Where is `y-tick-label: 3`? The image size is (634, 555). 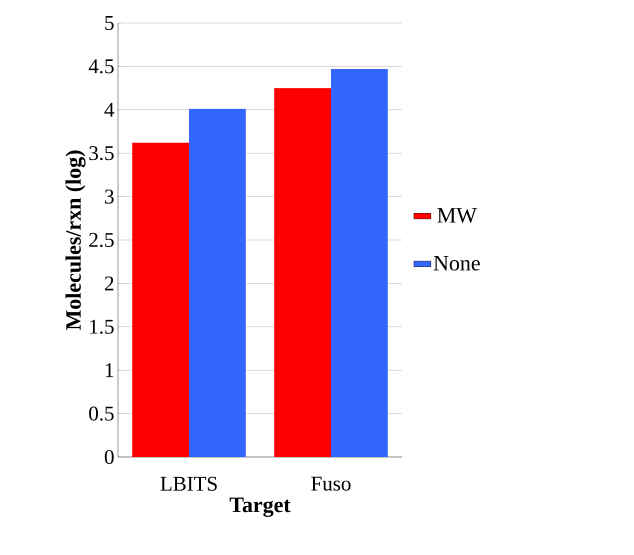
y-tick-label: 3 is located at coordinates (109, 197).